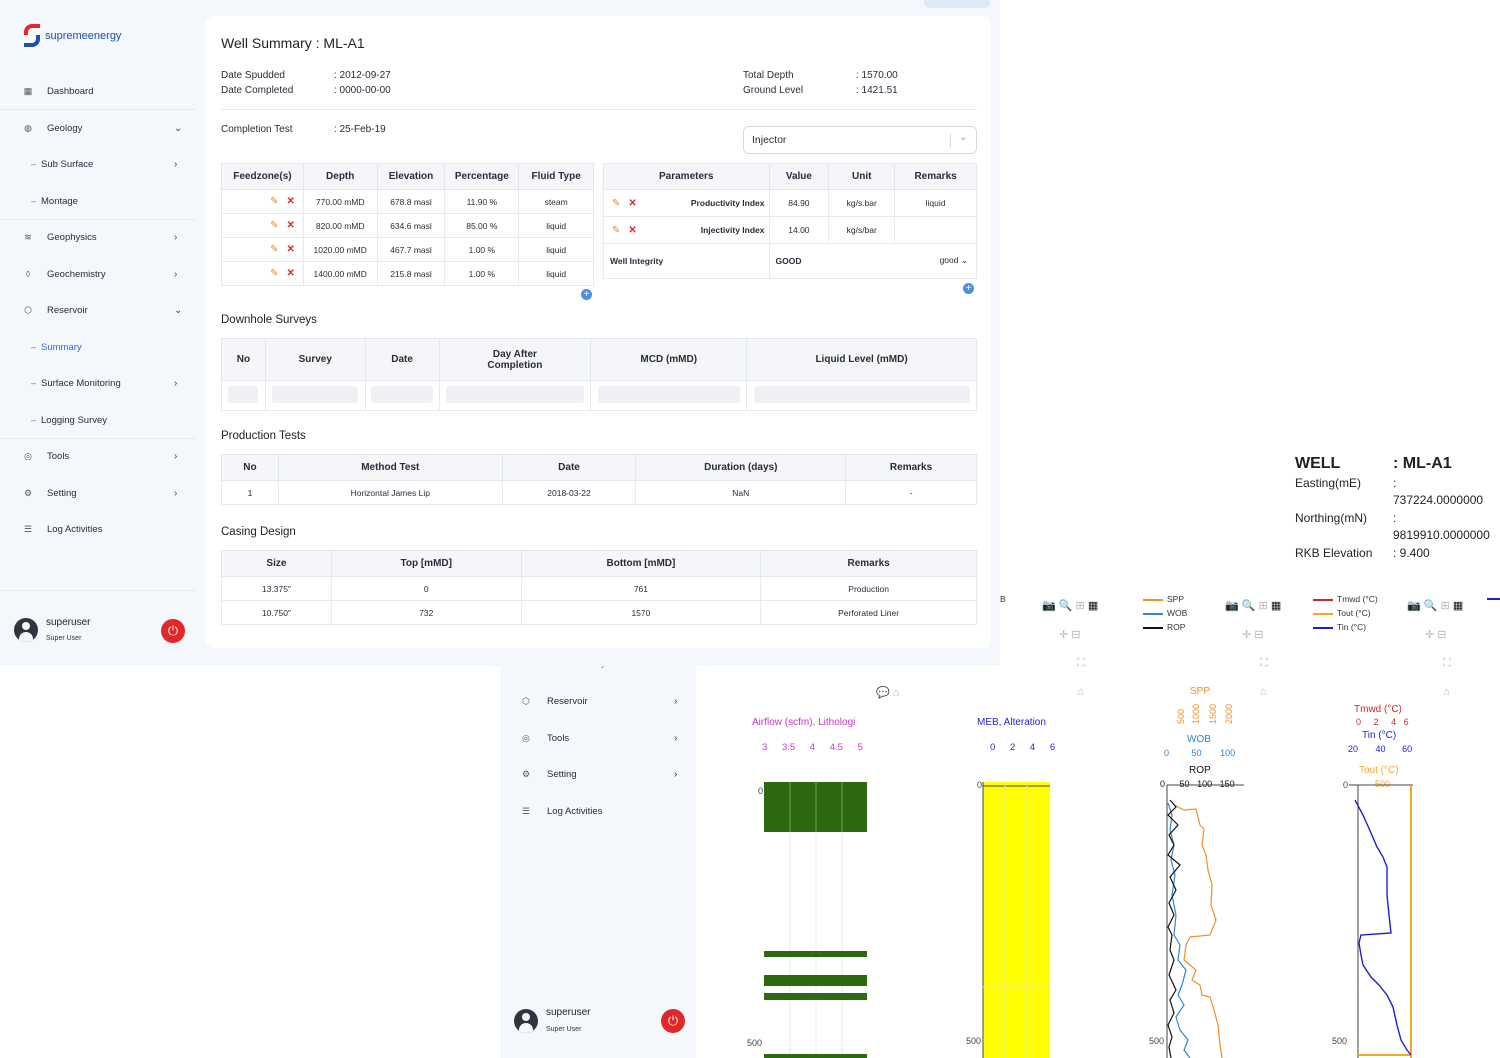  Describe the element at coordinates (340, 249) in the screenshot. I see `cell: 1020.00 mMD` at that location.